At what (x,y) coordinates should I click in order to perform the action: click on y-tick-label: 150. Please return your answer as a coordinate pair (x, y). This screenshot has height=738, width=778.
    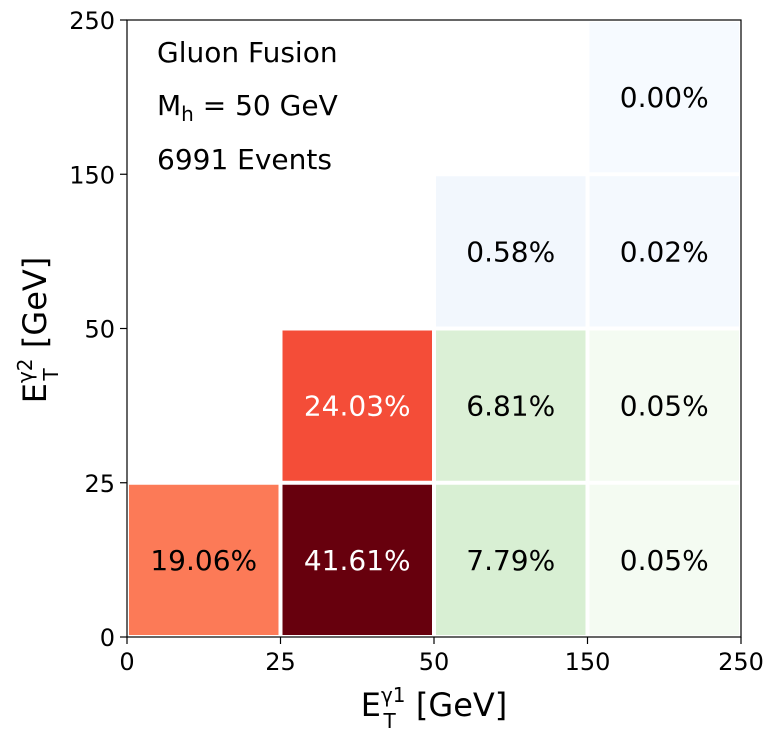
    Looking at the image, I should click on (92, 175).